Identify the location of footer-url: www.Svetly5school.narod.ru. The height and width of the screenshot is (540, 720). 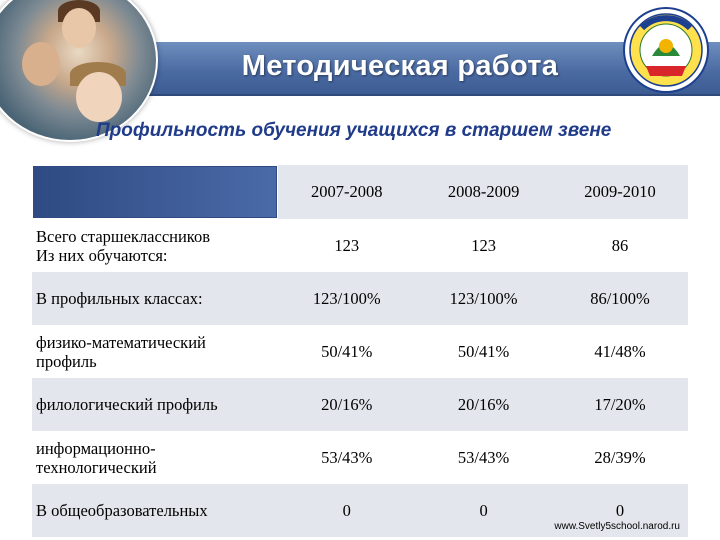
(617, 526).